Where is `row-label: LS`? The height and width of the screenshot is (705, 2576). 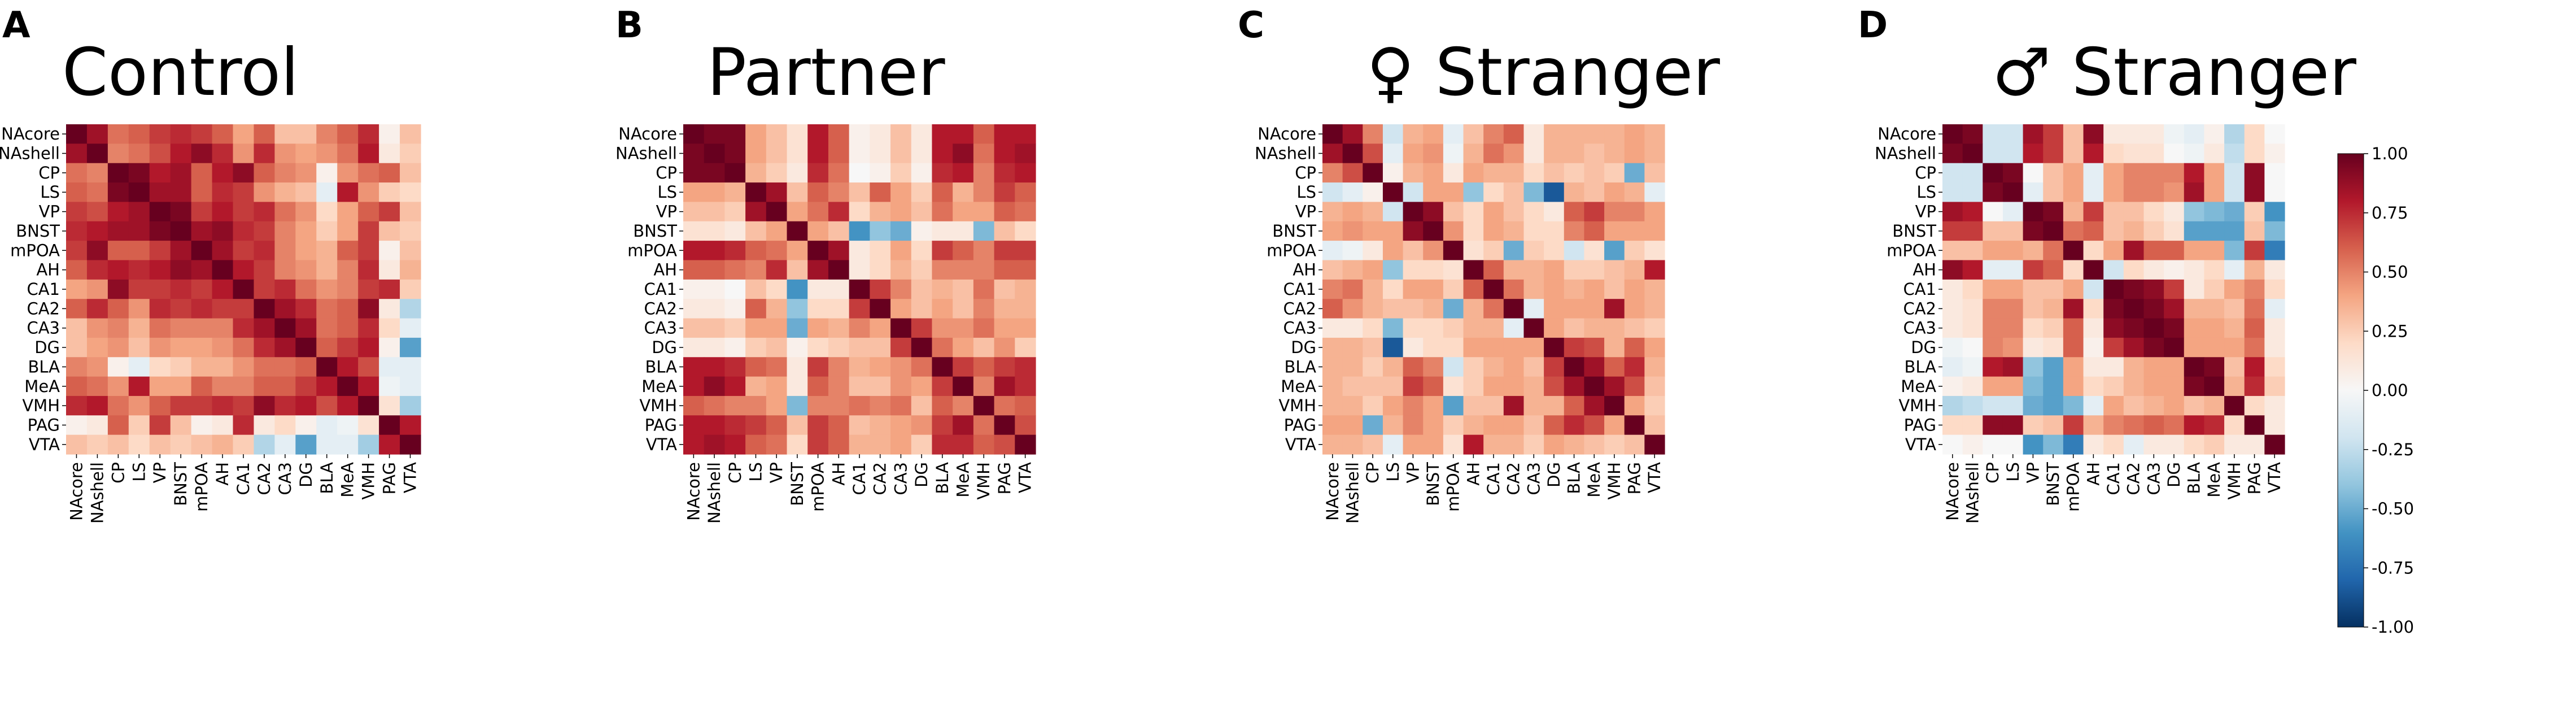
row-label: LS is located at coordinates (1306, 192).